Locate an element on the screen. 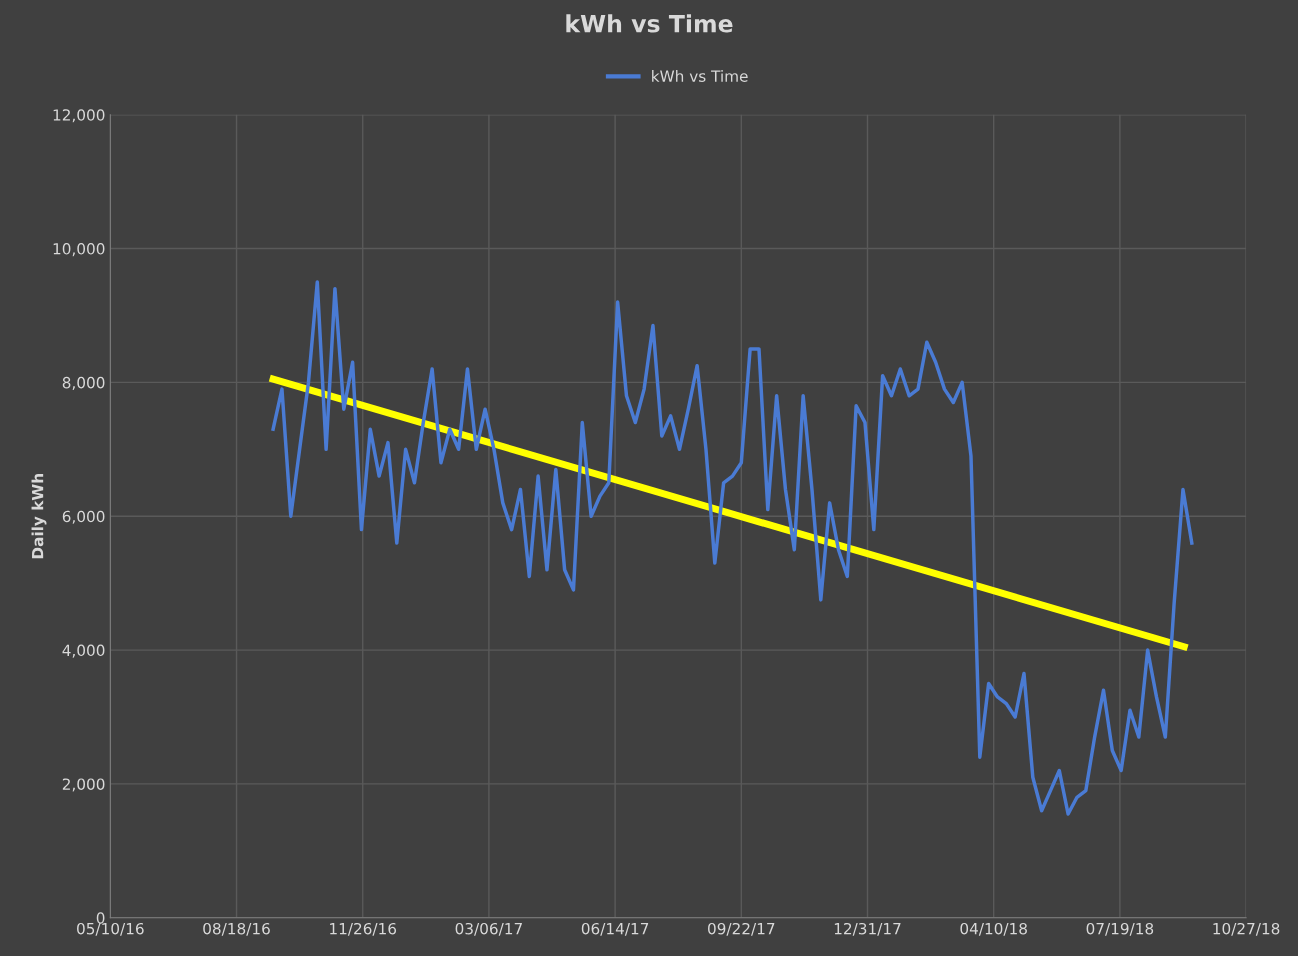 The width and height of the screenshot is (1298, 956). x-tick-label: 03/06/17 is located at coordinates (488, 929).